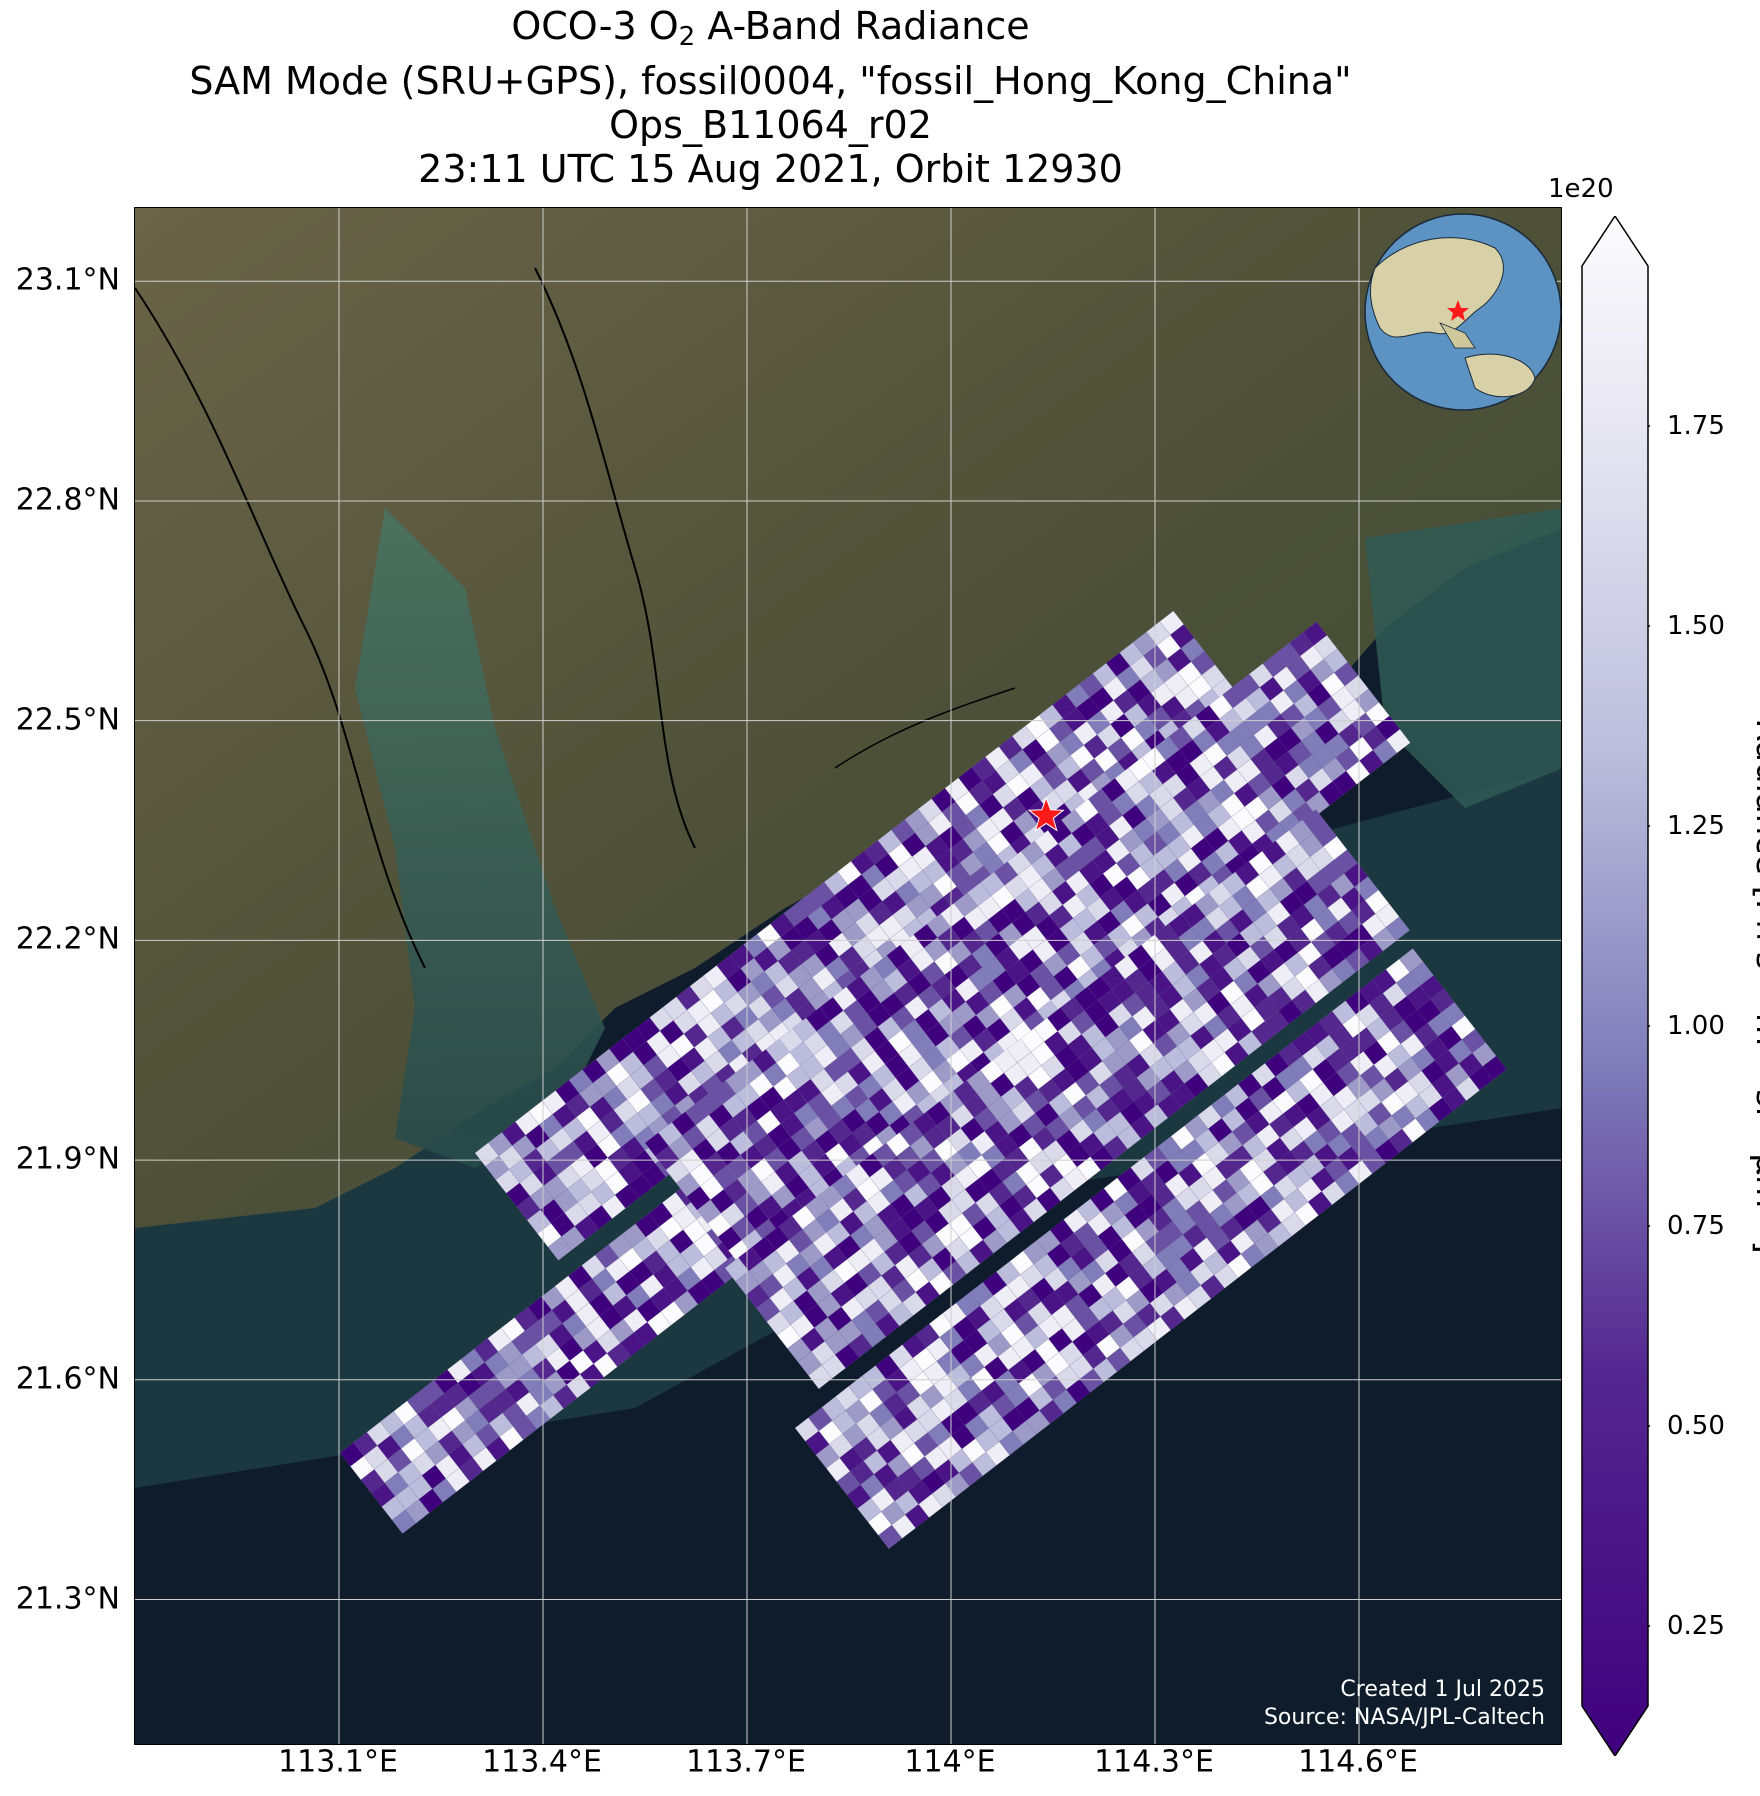 This screenshot has width=1760, height=1796. Describe the element at coordinates (1046, 814) in the screenshot. I see `target-star-marker` at that location.